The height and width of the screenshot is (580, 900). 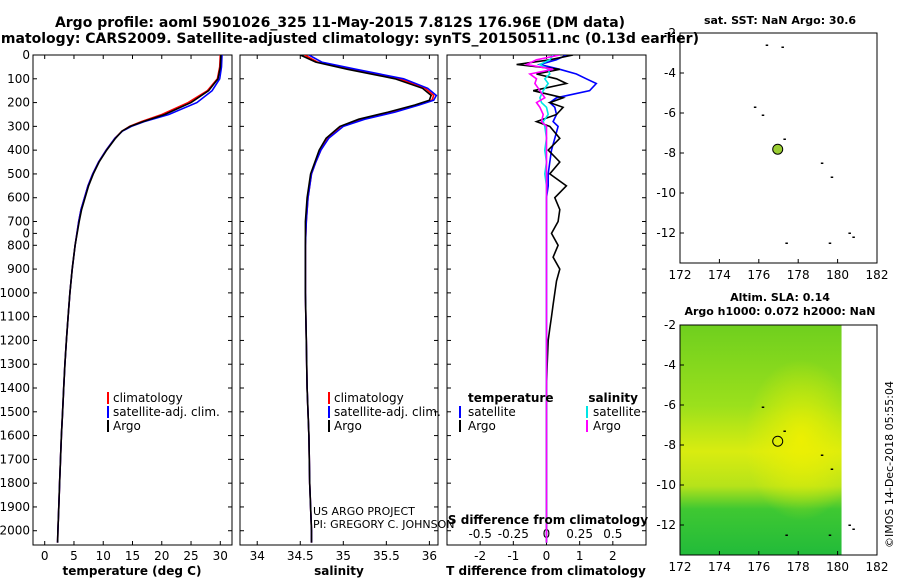 I want to click on depth-tick-label: 700, so click(x=18, y=222).